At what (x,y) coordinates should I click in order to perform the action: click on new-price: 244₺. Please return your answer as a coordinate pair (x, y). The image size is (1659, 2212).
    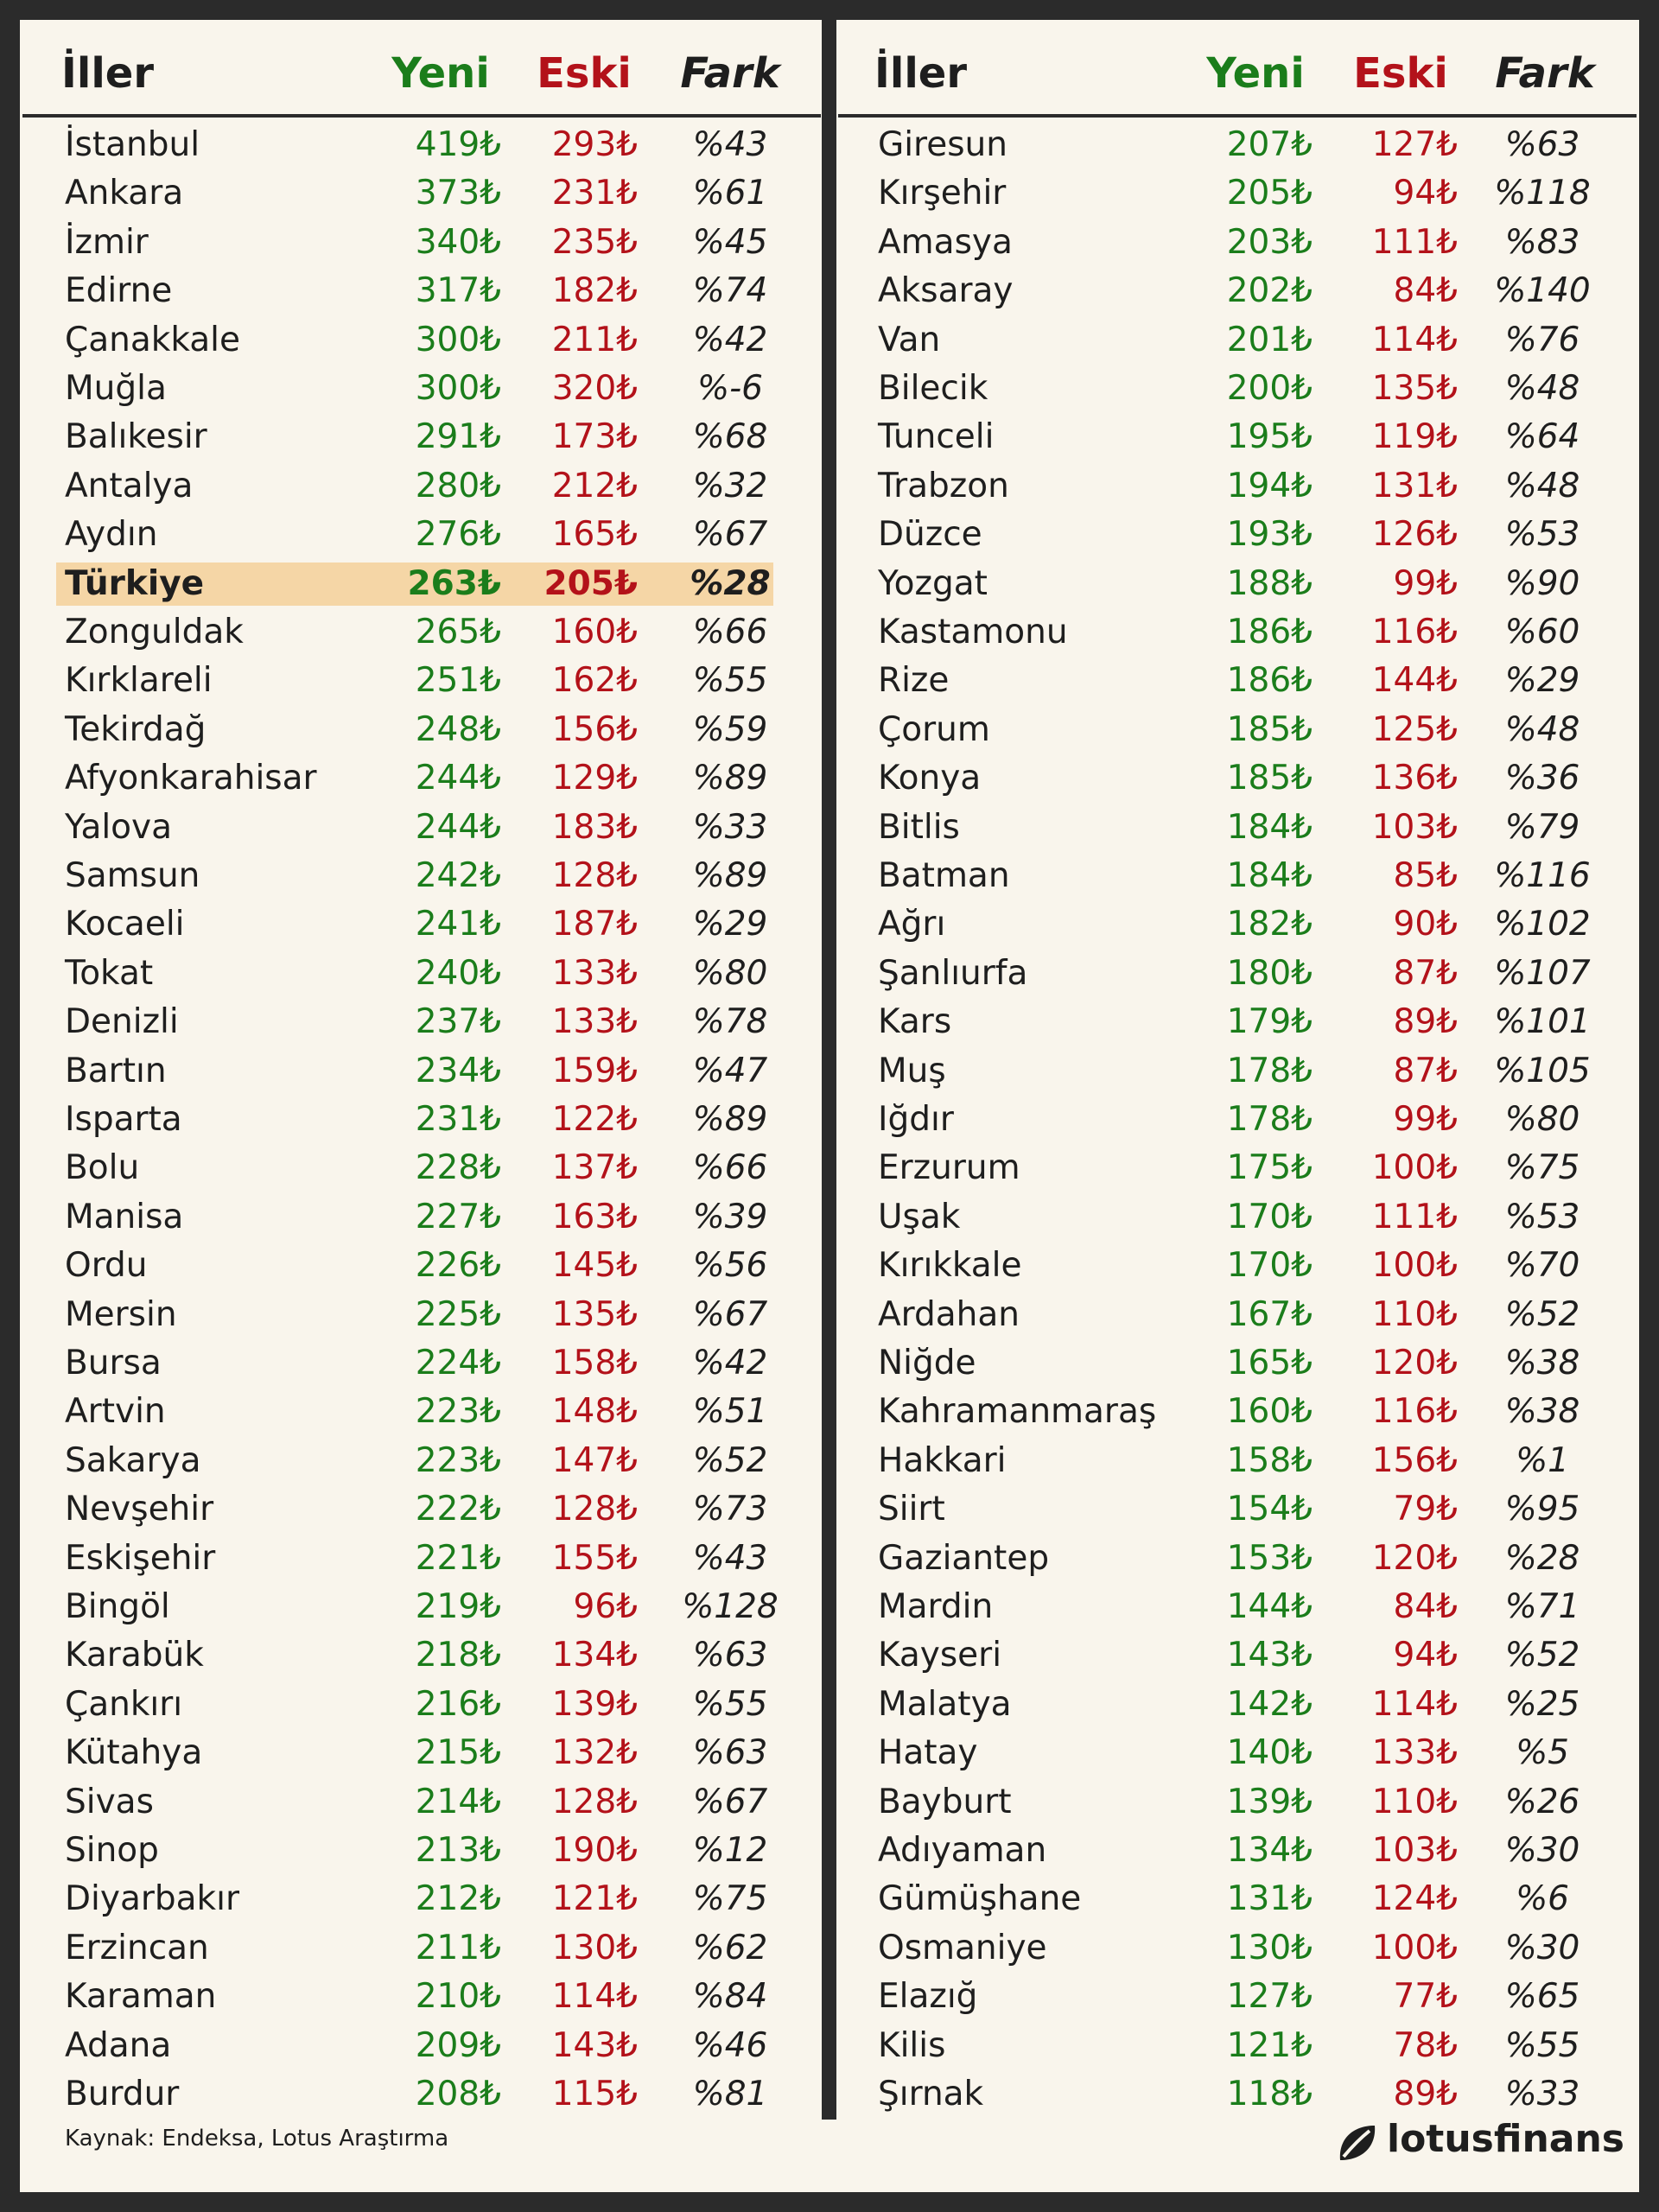
    Looking at the image, I should click on (458, 778).